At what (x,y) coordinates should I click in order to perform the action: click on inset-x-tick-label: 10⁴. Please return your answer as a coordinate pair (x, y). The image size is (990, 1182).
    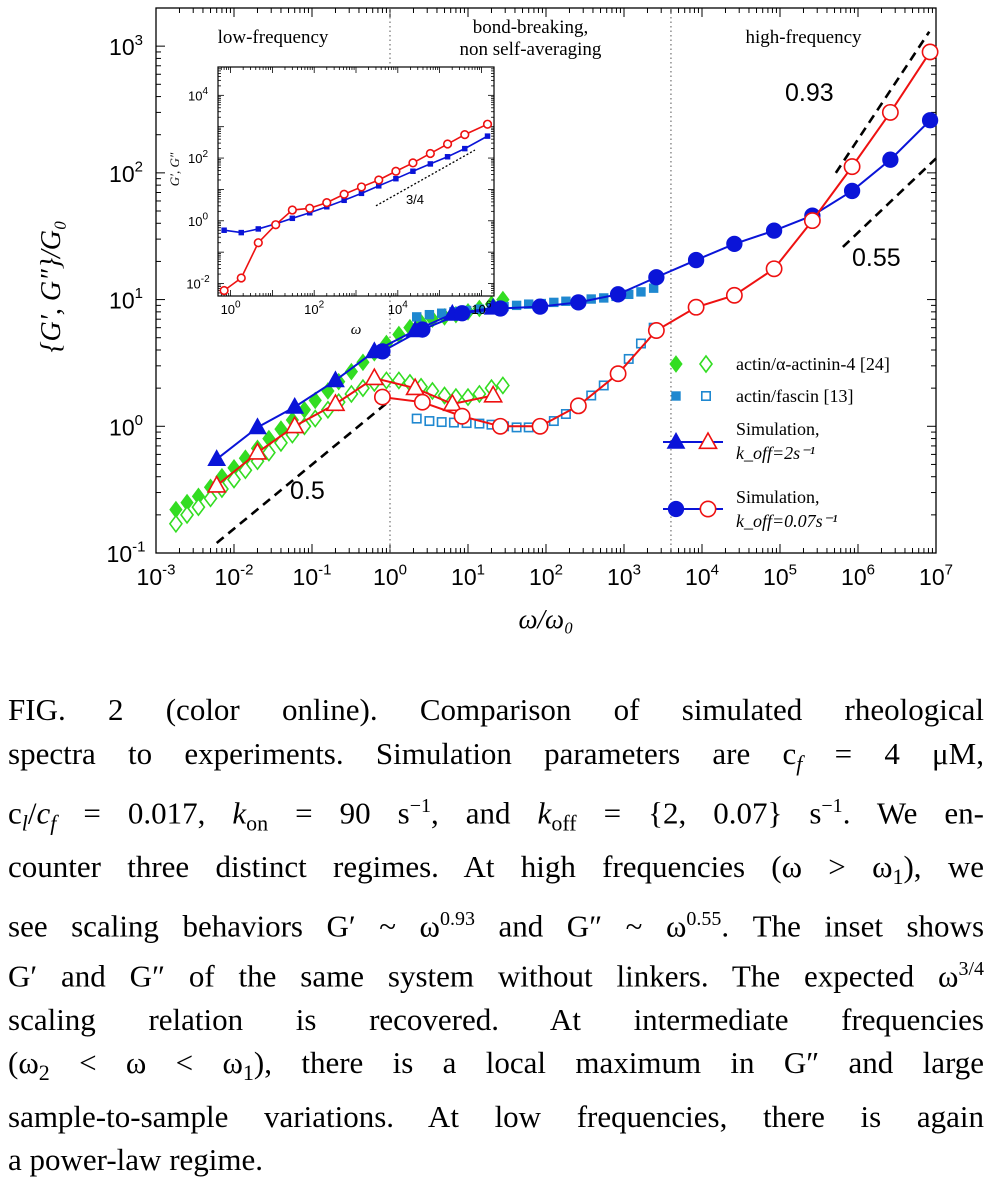
    Looking at the image, I should click on (398, 308).